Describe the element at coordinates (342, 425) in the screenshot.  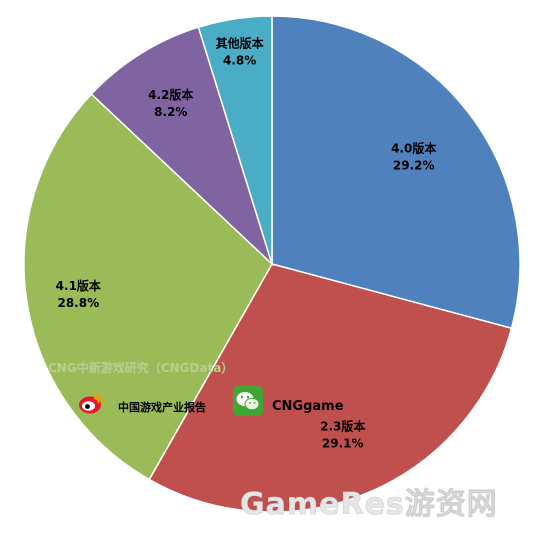
I see `slice-label-1: 2.3版本` at that location.